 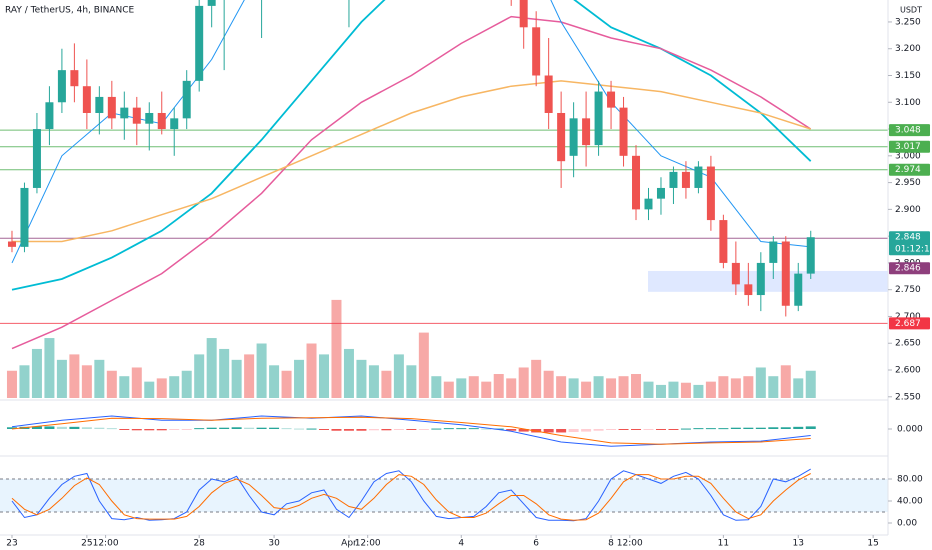 I want to click on stoch-tick-label: 0.00, so click(x=907, y=524).